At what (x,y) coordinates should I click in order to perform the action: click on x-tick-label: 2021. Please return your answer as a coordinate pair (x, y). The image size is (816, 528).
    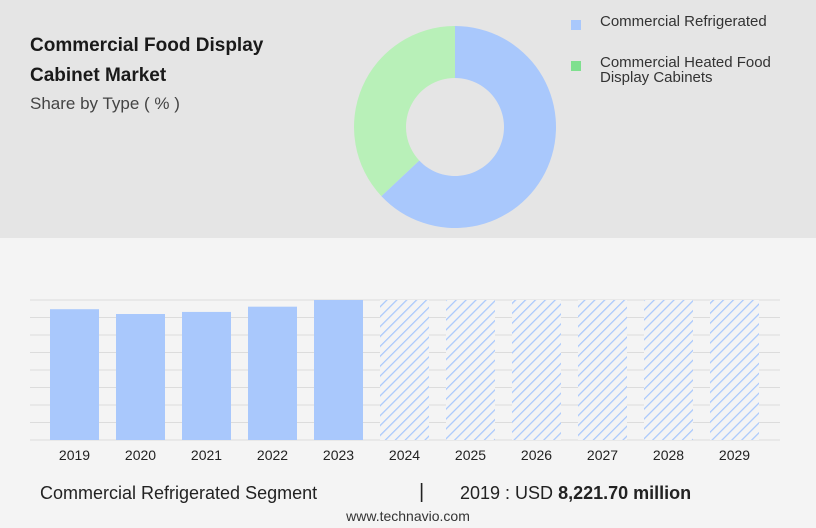
    Looking at the image, I should click on (206, 455).